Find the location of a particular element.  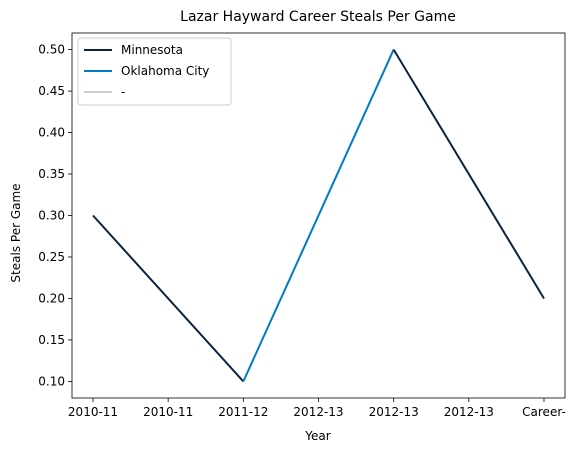

legend-label: - is located at coordinates (123, 92).